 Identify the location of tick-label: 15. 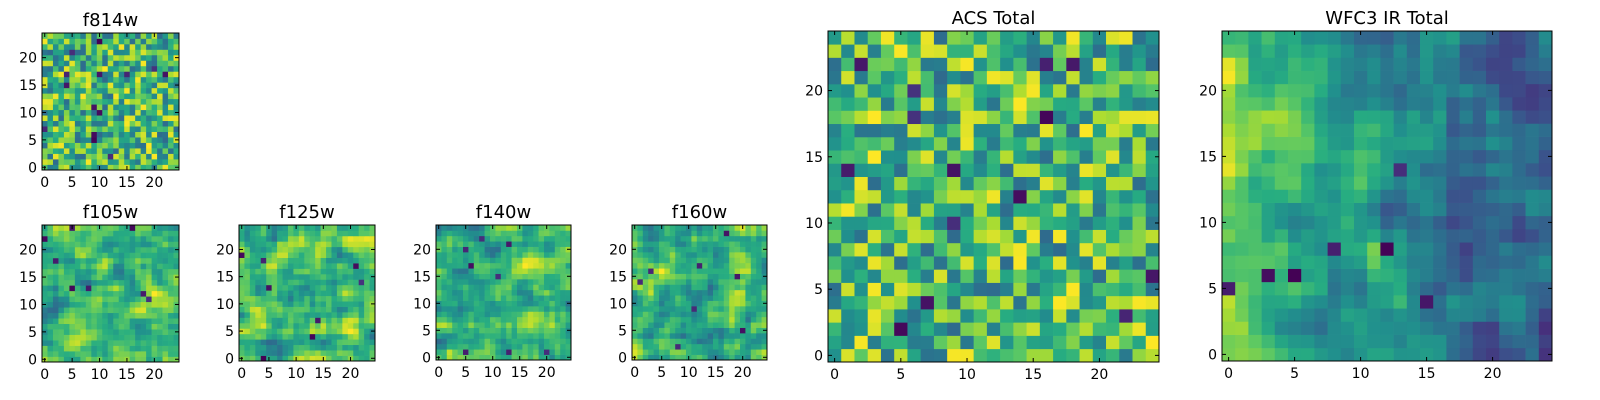
(1208, 157).